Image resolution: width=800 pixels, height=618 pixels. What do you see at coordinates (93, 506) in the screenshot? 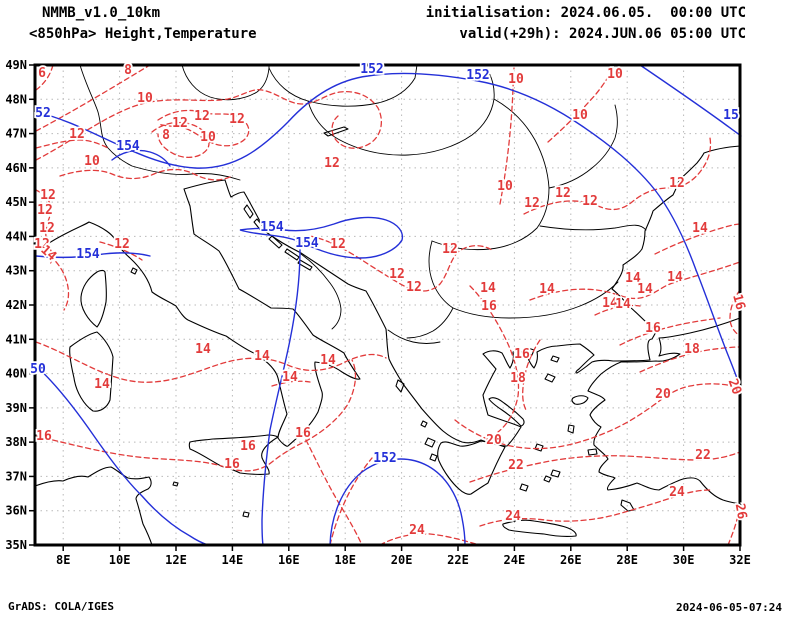
I see `coastline-africa` at bounding box center [93, 506].